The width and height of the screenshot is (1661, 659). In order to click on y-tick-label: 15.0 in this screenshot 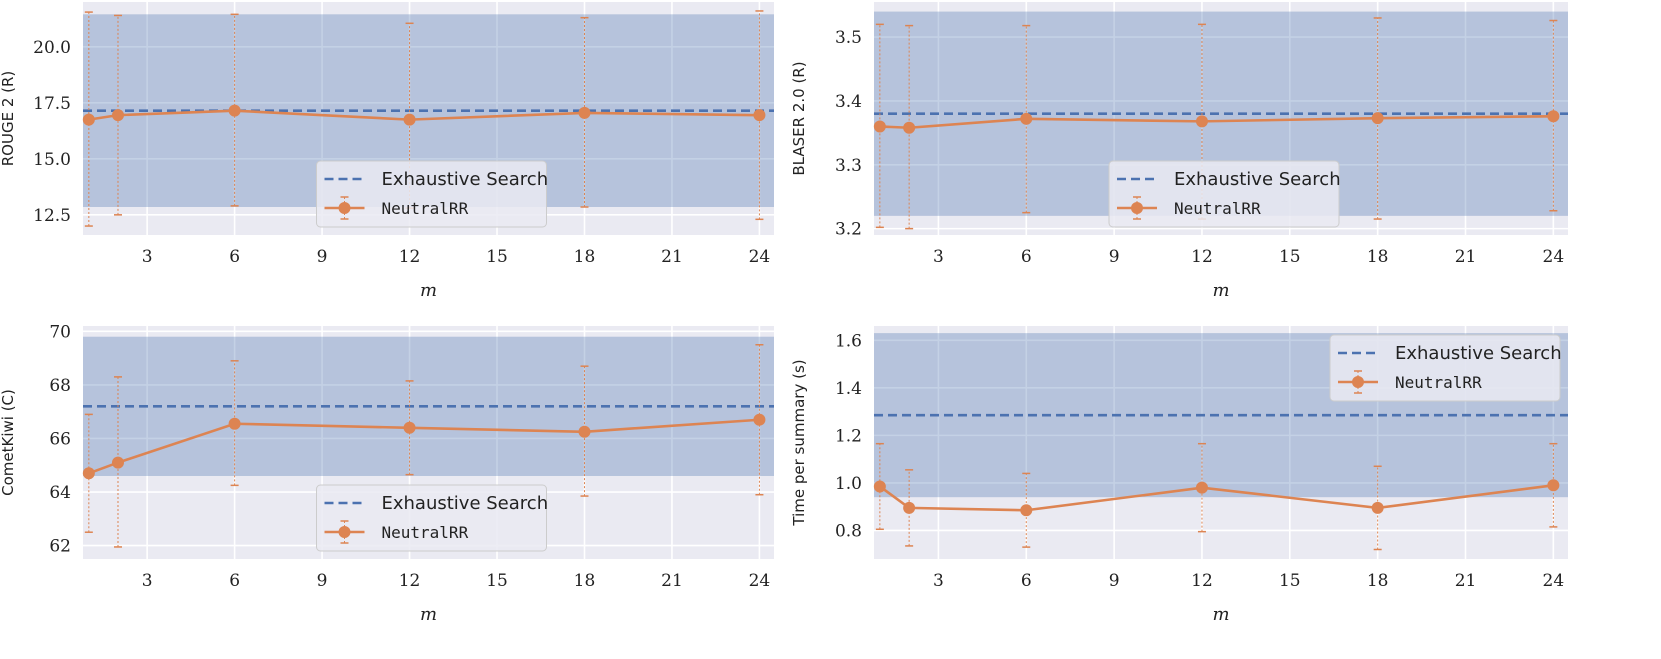, I will do `click(52, 160)`.